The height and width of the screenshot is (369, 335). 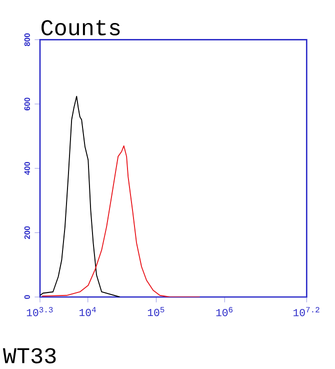 I want to click on x-tick-label: 10$^{6}$, so click(x=224, y=311).